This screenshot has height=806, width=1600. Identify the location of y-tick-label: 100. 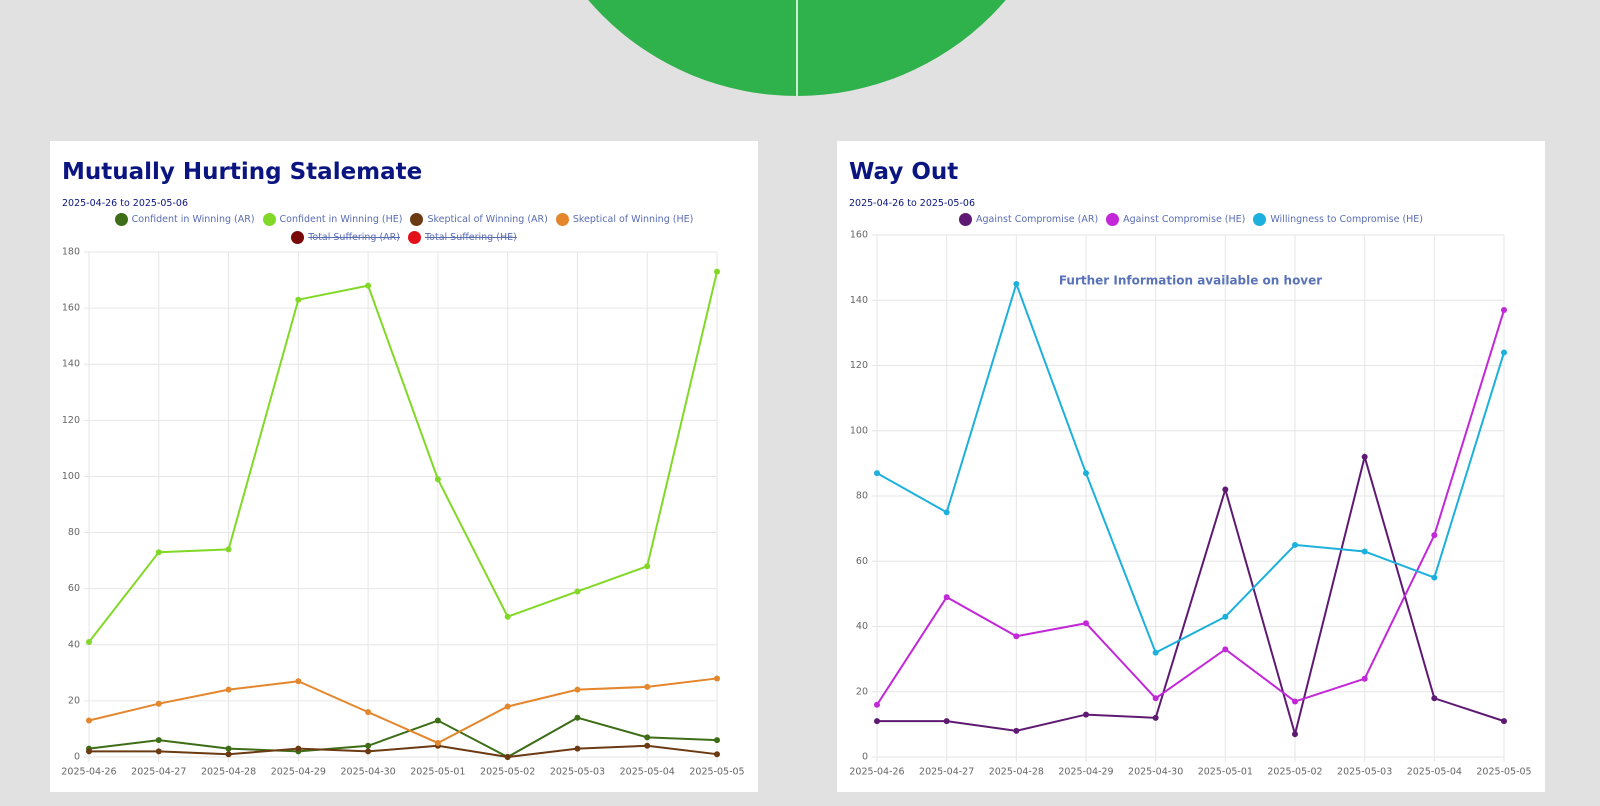
(71, 476).